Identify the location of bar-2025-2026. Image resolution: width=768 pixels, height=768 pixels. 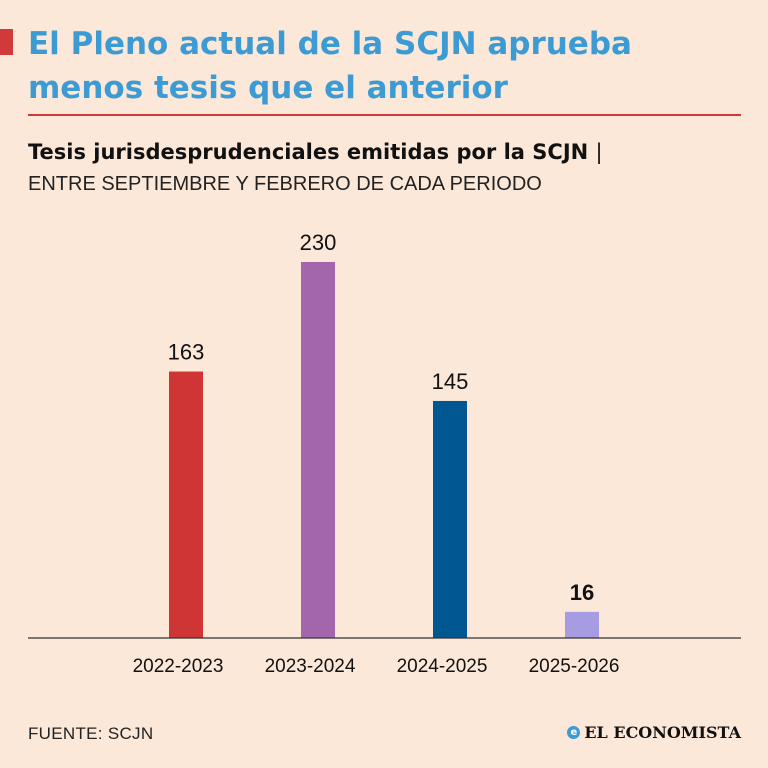
(582, 624).